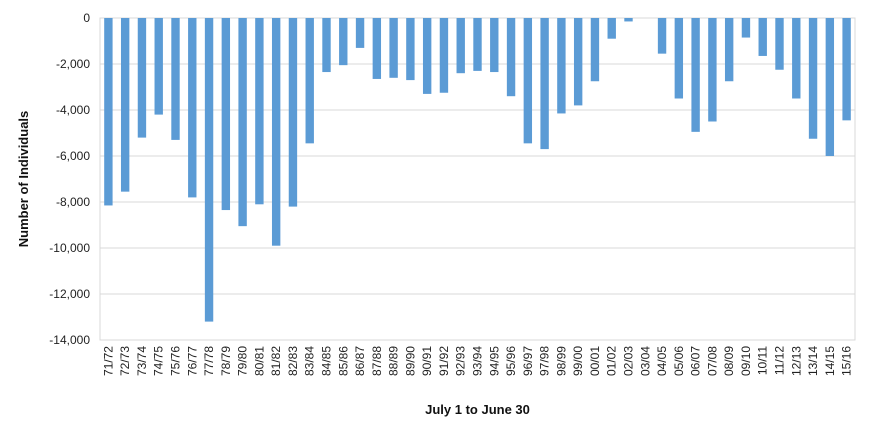 The image size is (870, 434). What do you see at coordinates (226, 361) in the screenshot?
I see `x-tick-label: 78/79` at bounding box center [226, 361].